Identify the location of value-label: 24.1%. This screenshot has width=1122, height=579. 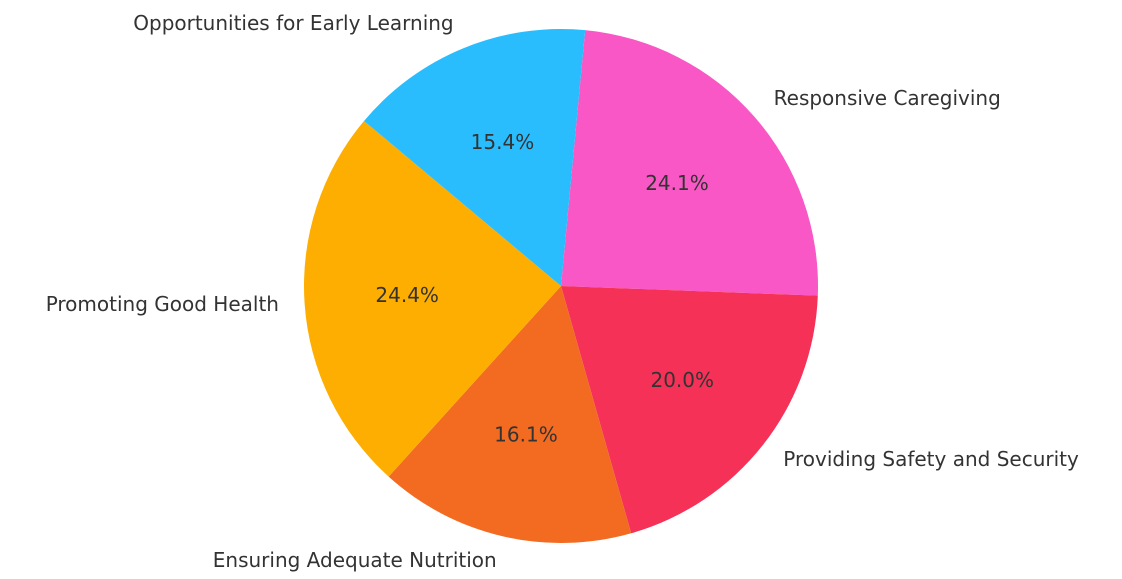
(677, 183).